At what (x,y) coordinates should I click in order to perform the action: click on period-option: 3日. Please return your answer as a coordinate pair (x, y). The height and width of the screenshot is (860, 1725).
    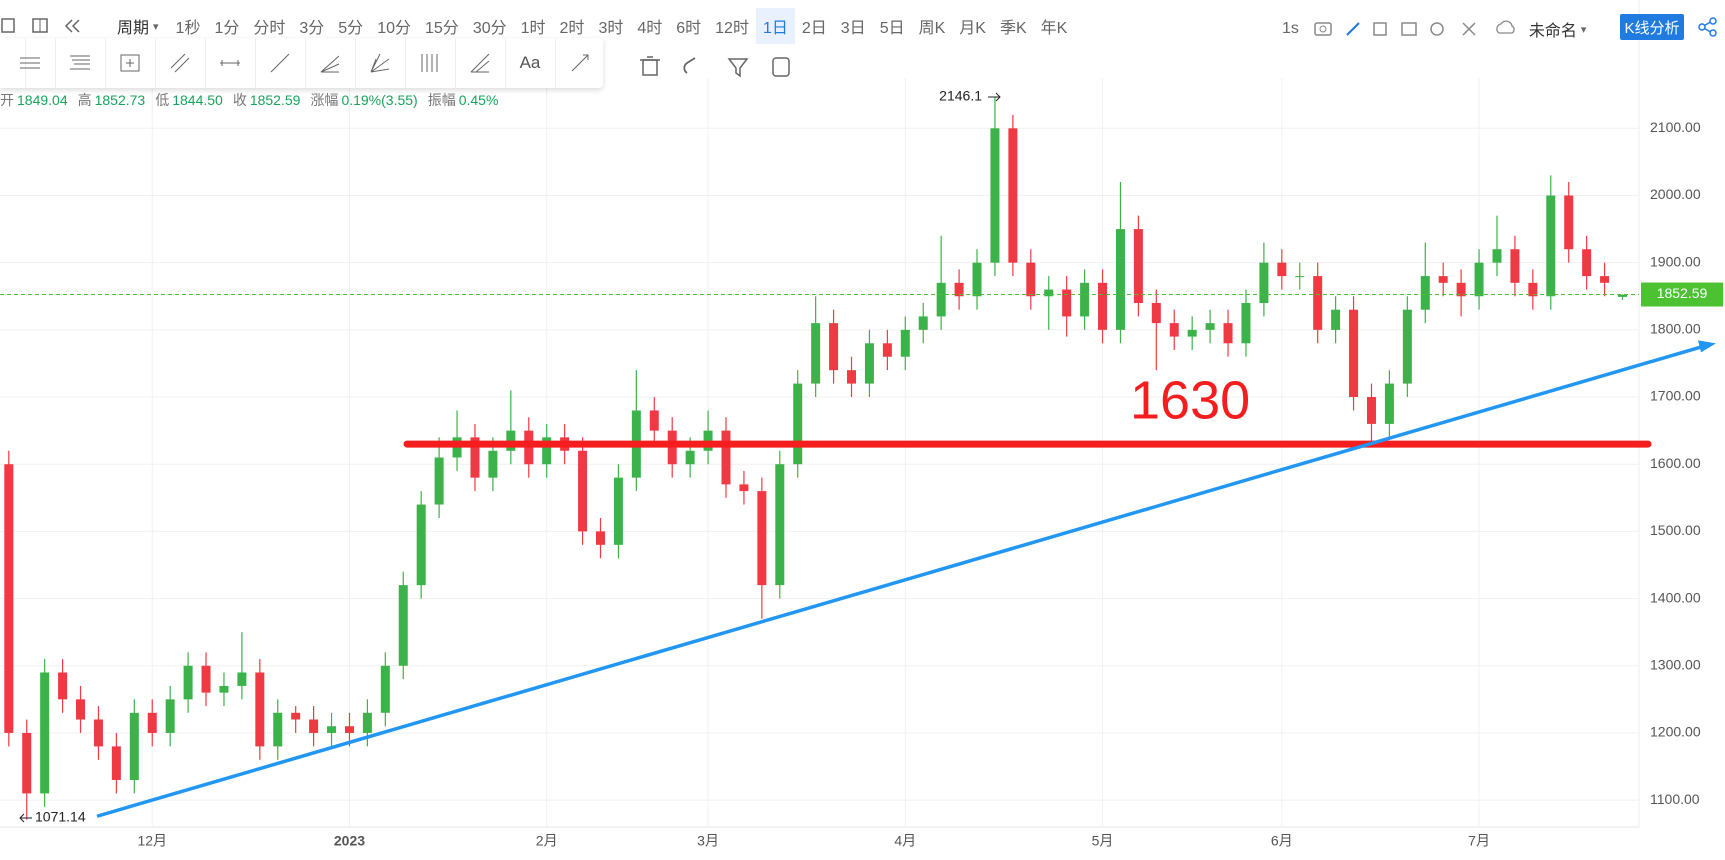
    Looking at the image, I should click on (853, 28).